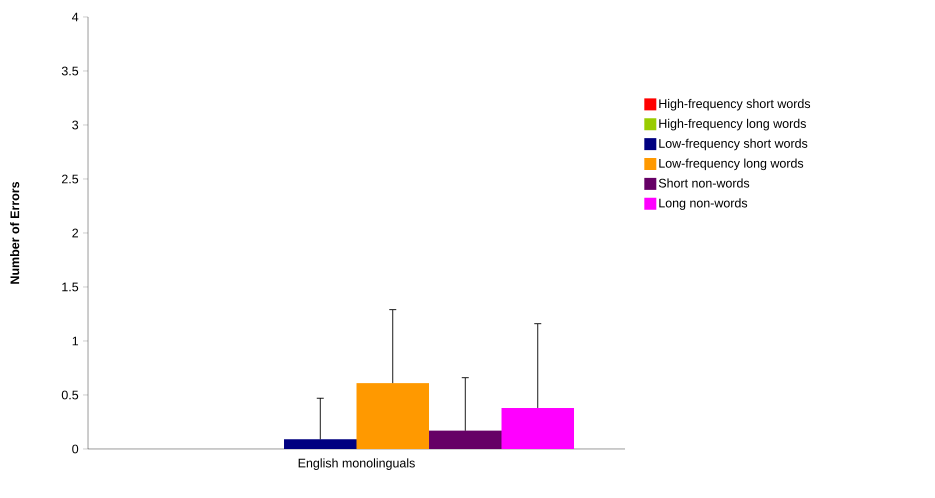 Image resolution: width=935 pixels, height=498 pixels. Describe the element at coordinates (75, 125) in the screenshot. I see `y-tick-label: 3` at that location.